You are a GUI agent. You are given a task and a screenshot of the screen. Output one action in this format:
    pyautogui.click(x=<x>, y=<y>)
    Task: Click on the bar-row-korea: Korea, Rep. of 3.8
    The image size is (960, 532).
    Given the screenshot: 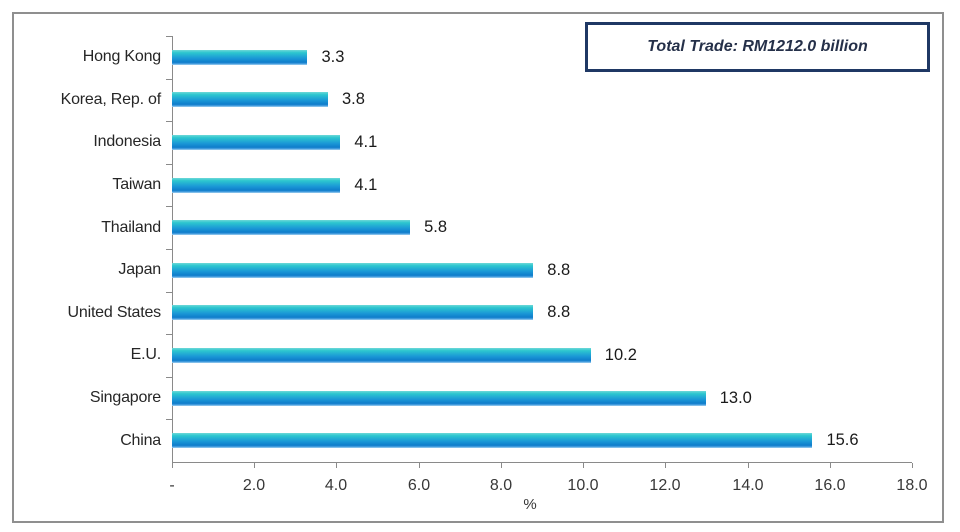 What is the action you would take?
    pyautogui.click(x=455, y=100)
    